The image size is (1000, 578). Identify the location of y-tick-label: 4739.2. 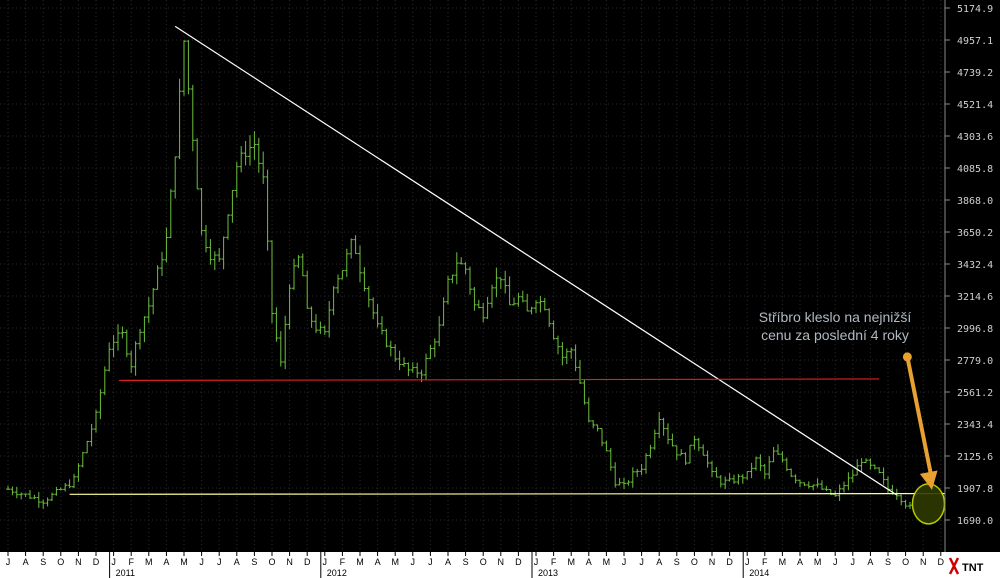
(975, 73).